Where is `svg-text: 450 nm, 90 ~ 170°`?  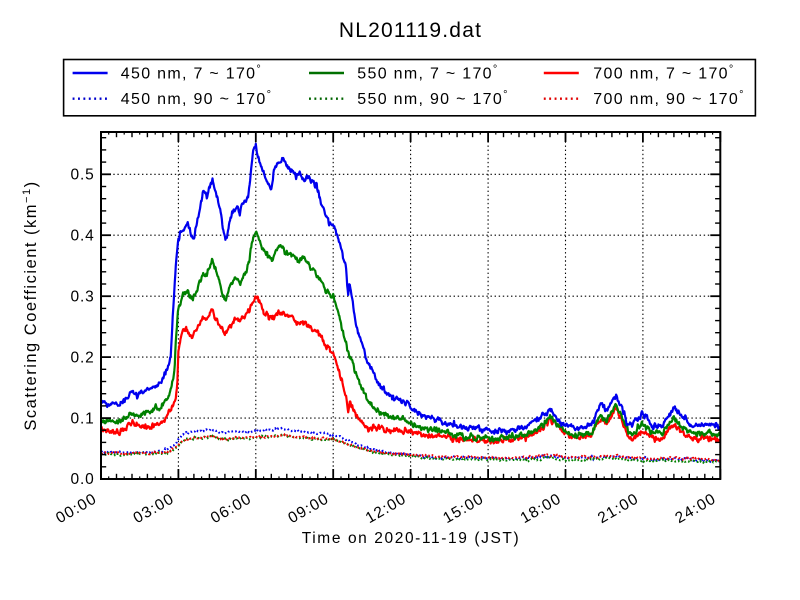 svg-text: 450 nm, 90 ~ 170° is located at coordinates (196, 98).